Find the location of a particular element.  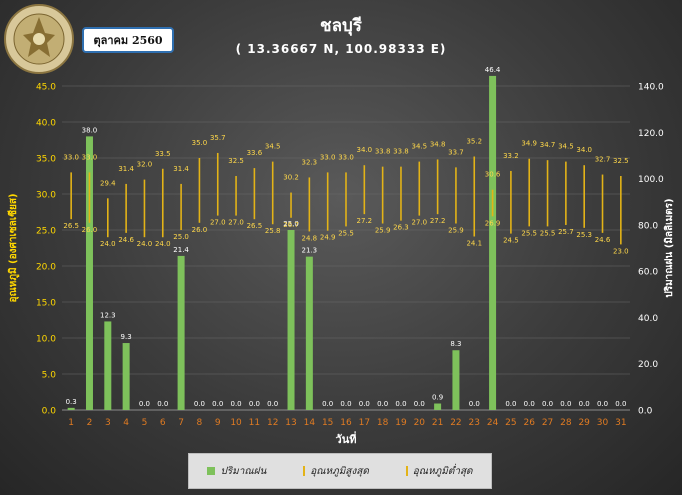

tmin-data-label: 25.0 is located at coordinates (181, 237).